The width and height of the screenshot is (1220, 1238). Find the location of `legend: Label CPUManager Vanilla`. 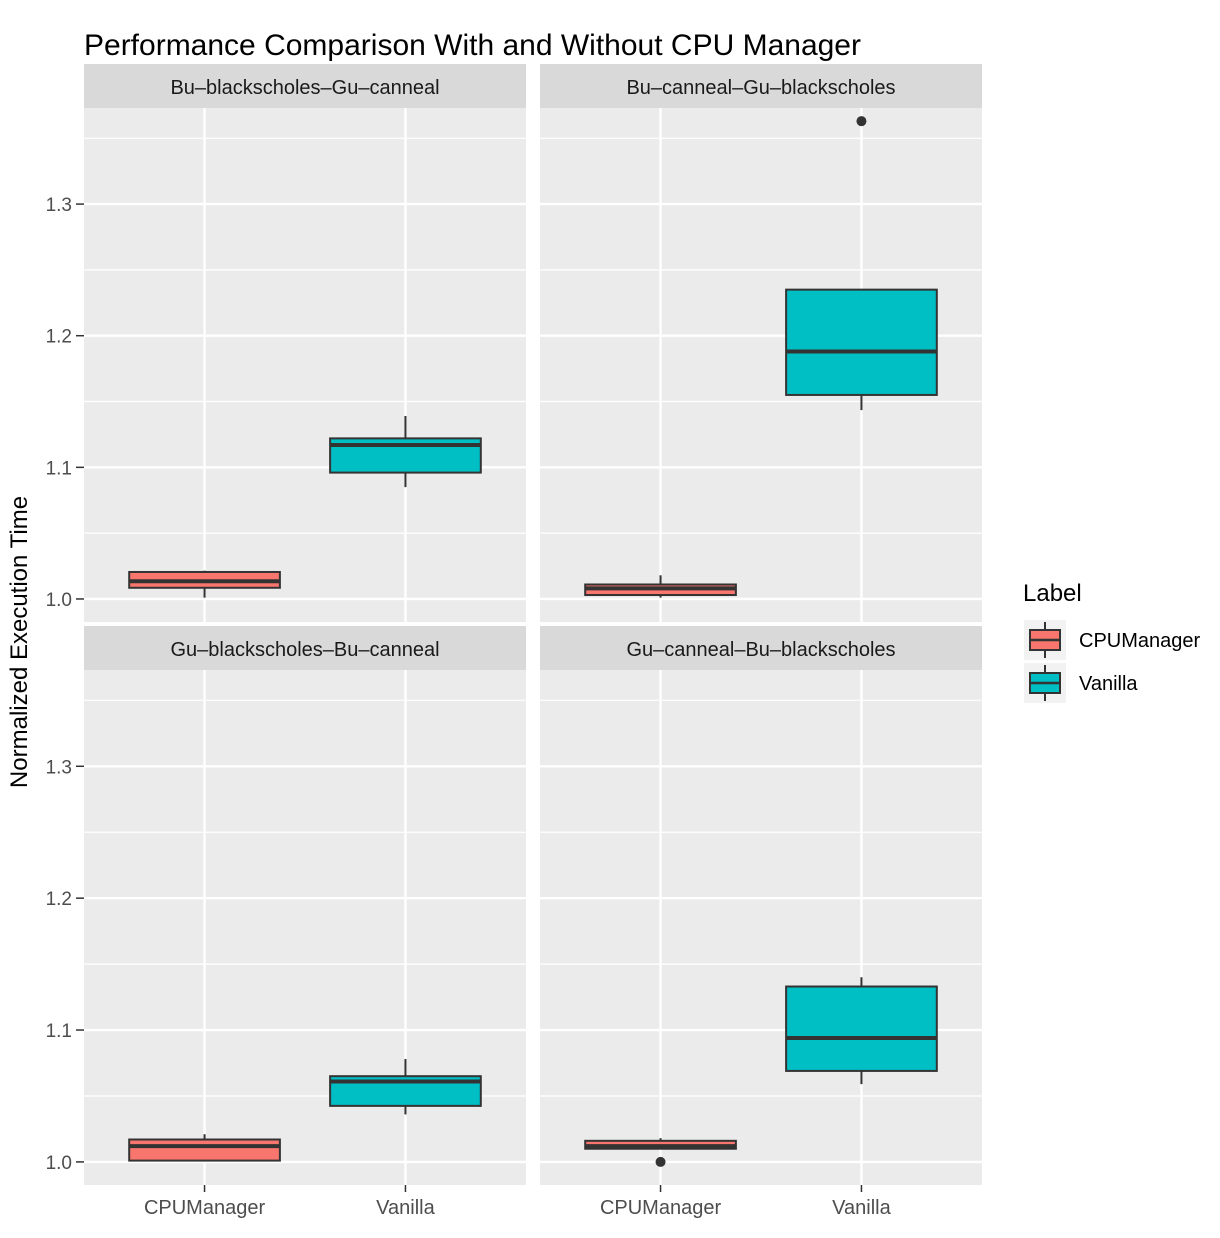

legend: Label CPUManager Vanilla is located at coordinates (1112, 641).